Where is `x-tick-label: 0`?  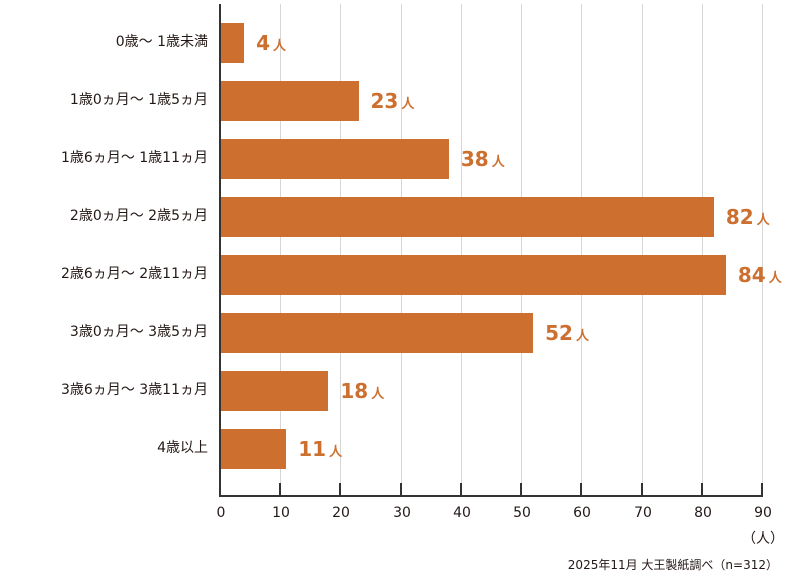 x-tick-label: 0 is located at coordinates (221, 513).